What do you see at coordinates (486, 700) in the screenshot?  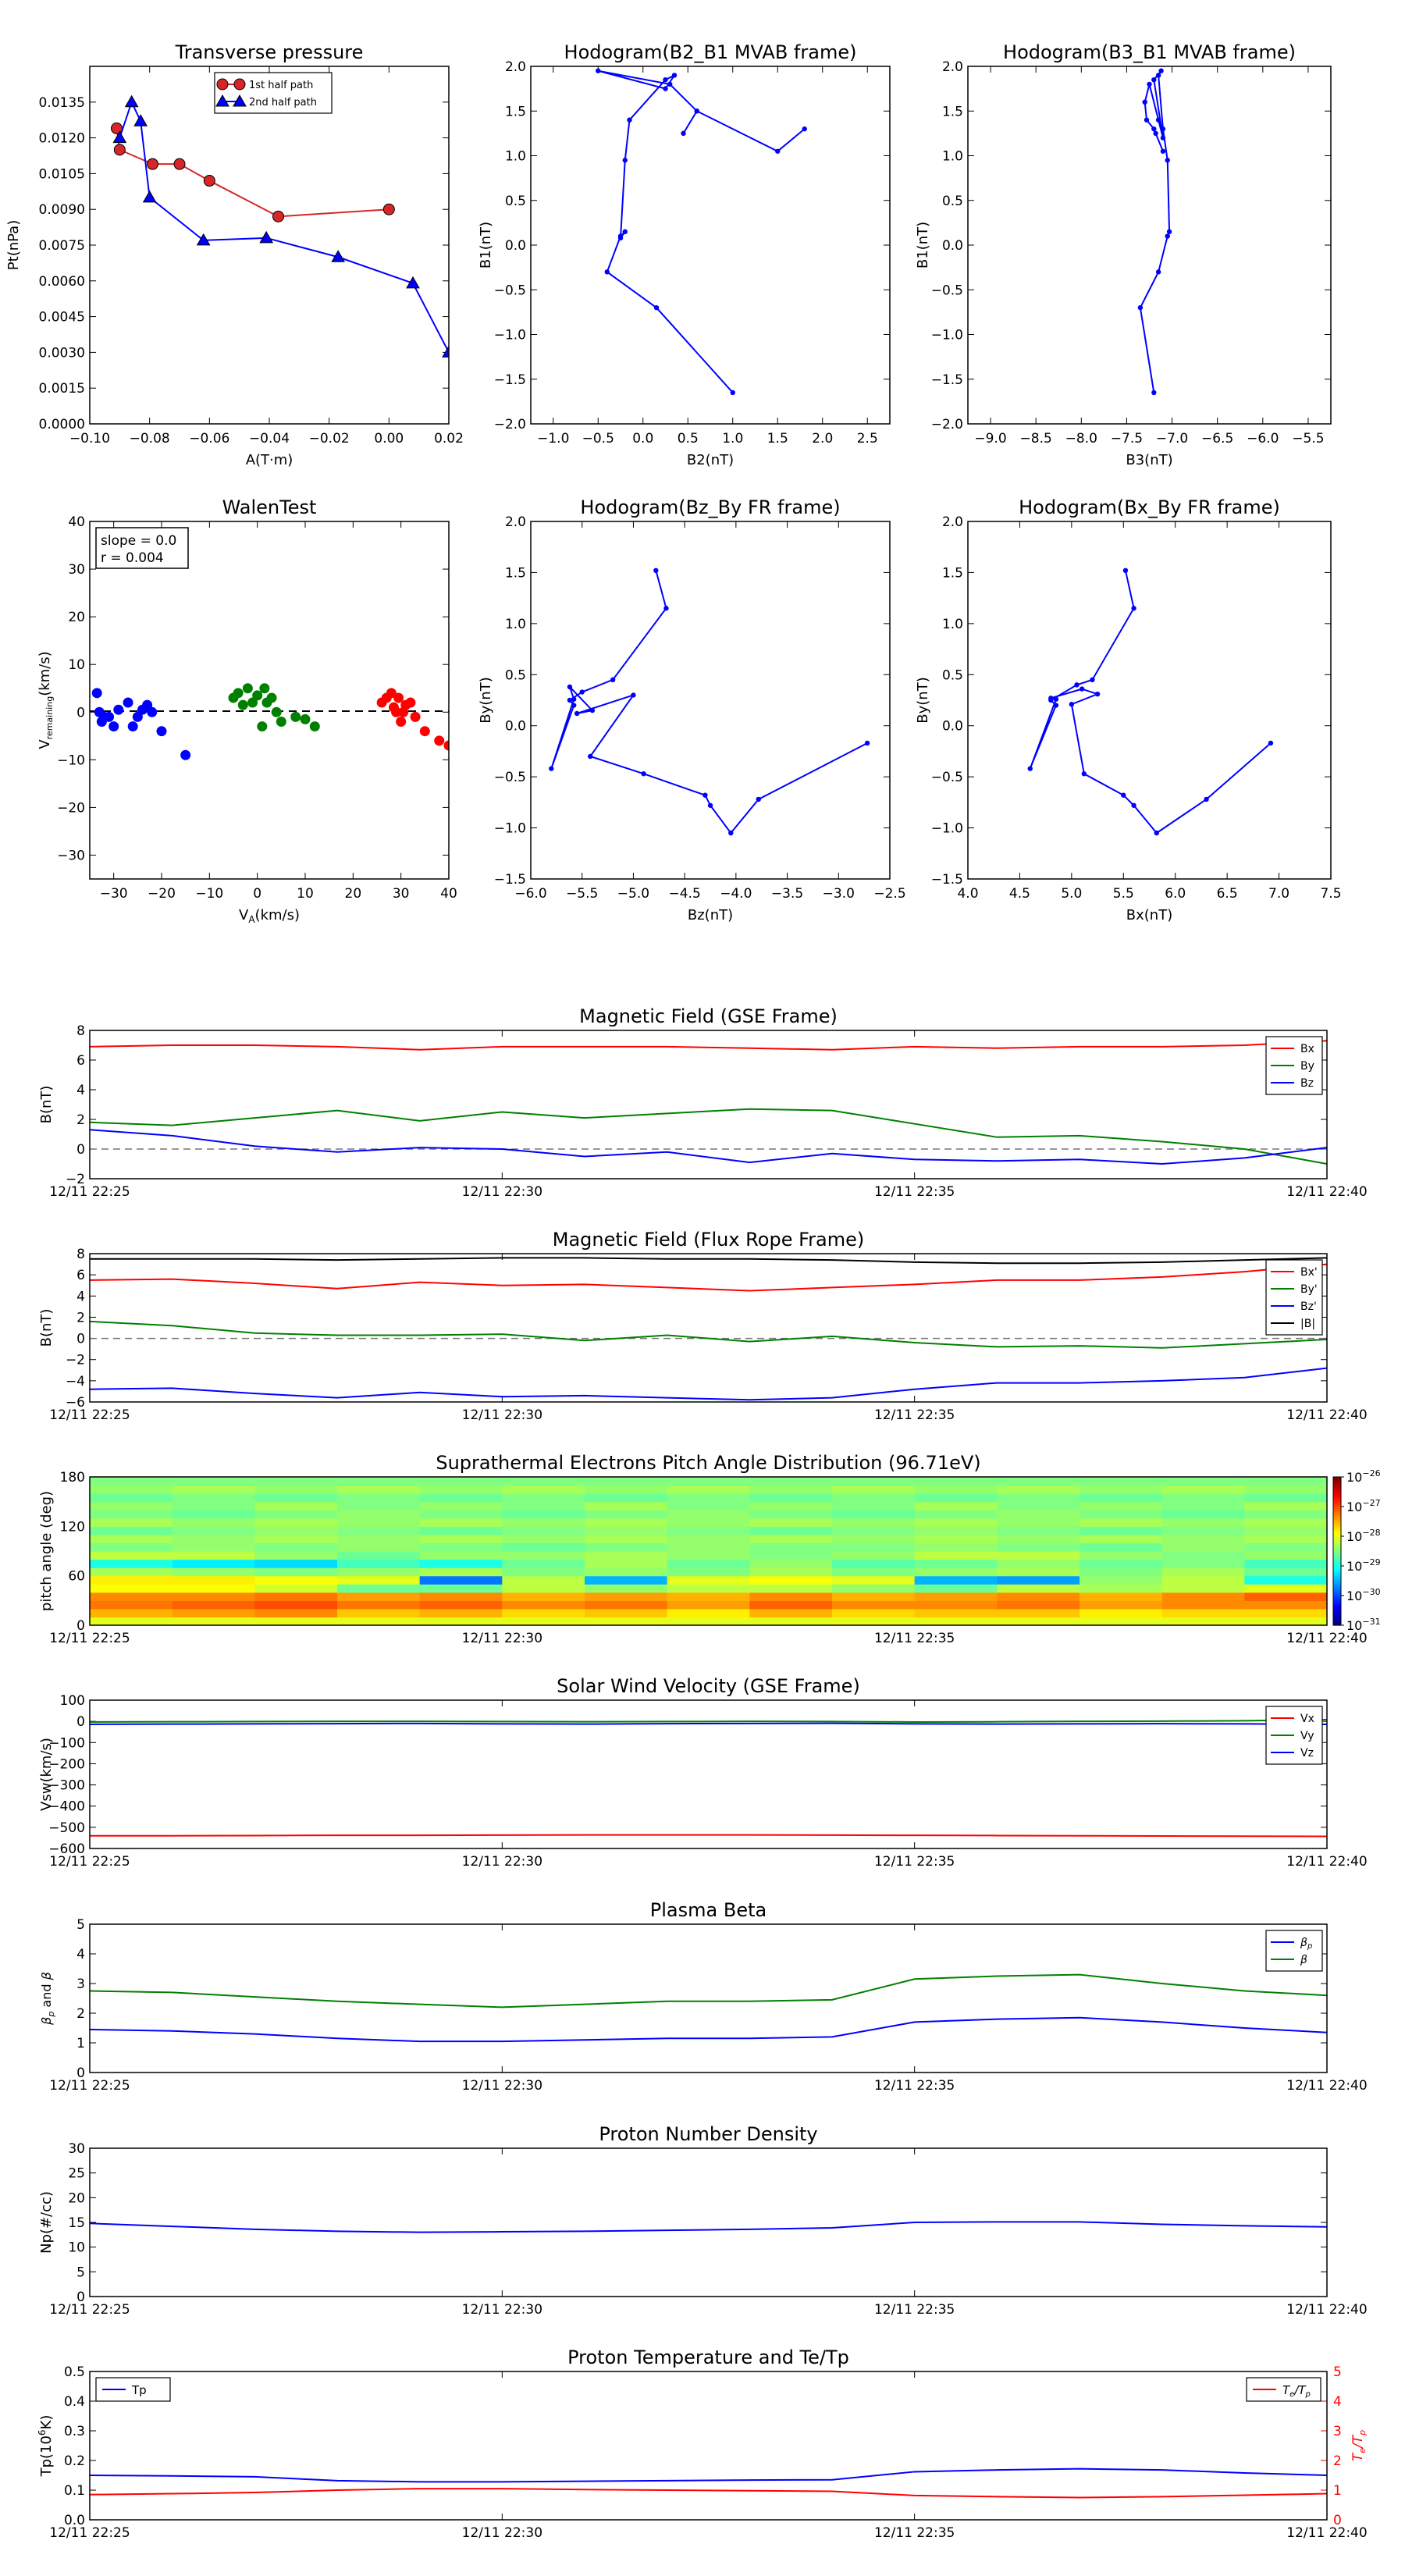 I see `y-axis-label: By(nT)` at bounding box center [486, 700].